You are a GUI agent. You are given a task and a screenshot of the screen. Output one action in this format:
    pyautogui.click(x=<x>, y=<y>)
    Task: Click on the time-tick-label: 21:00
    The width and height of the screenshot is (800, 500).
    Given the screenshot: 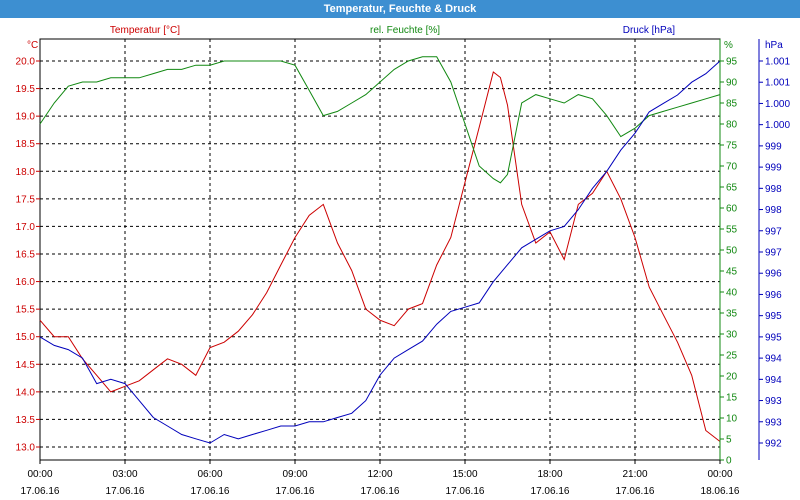 What is the action you would take?
    pyautogui.click(x=634, y=474)
    